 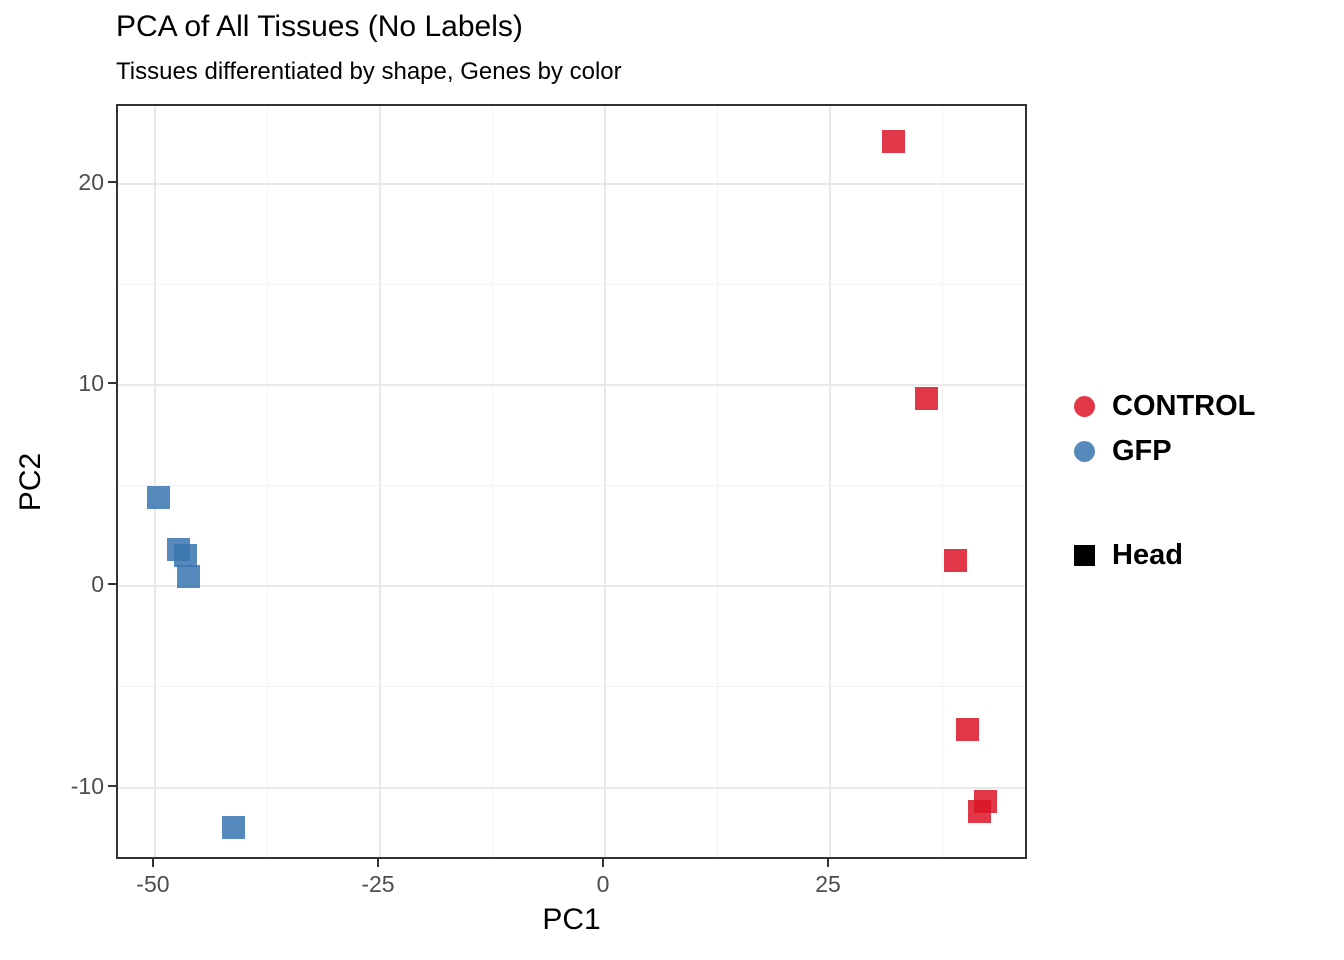 What do you see at coordinates (828, 884) in the screenshot?
I see `x-tick-label: 25` at bounding box center [828, 884].